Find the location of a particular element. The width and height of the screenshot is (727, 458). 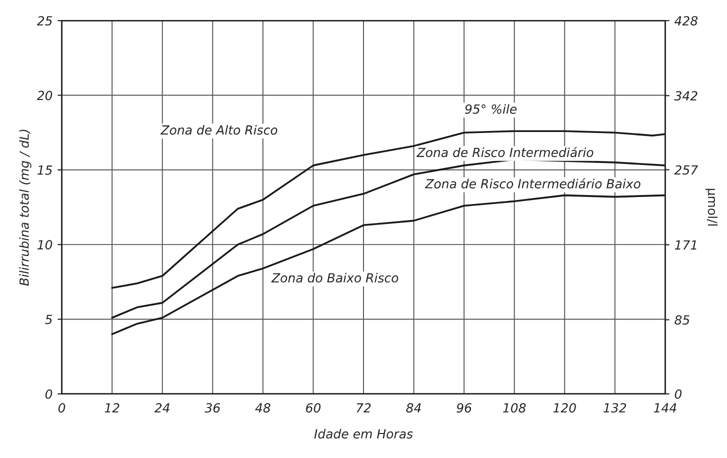

annotation: 95° %ile is located at coordinates (491, 109).